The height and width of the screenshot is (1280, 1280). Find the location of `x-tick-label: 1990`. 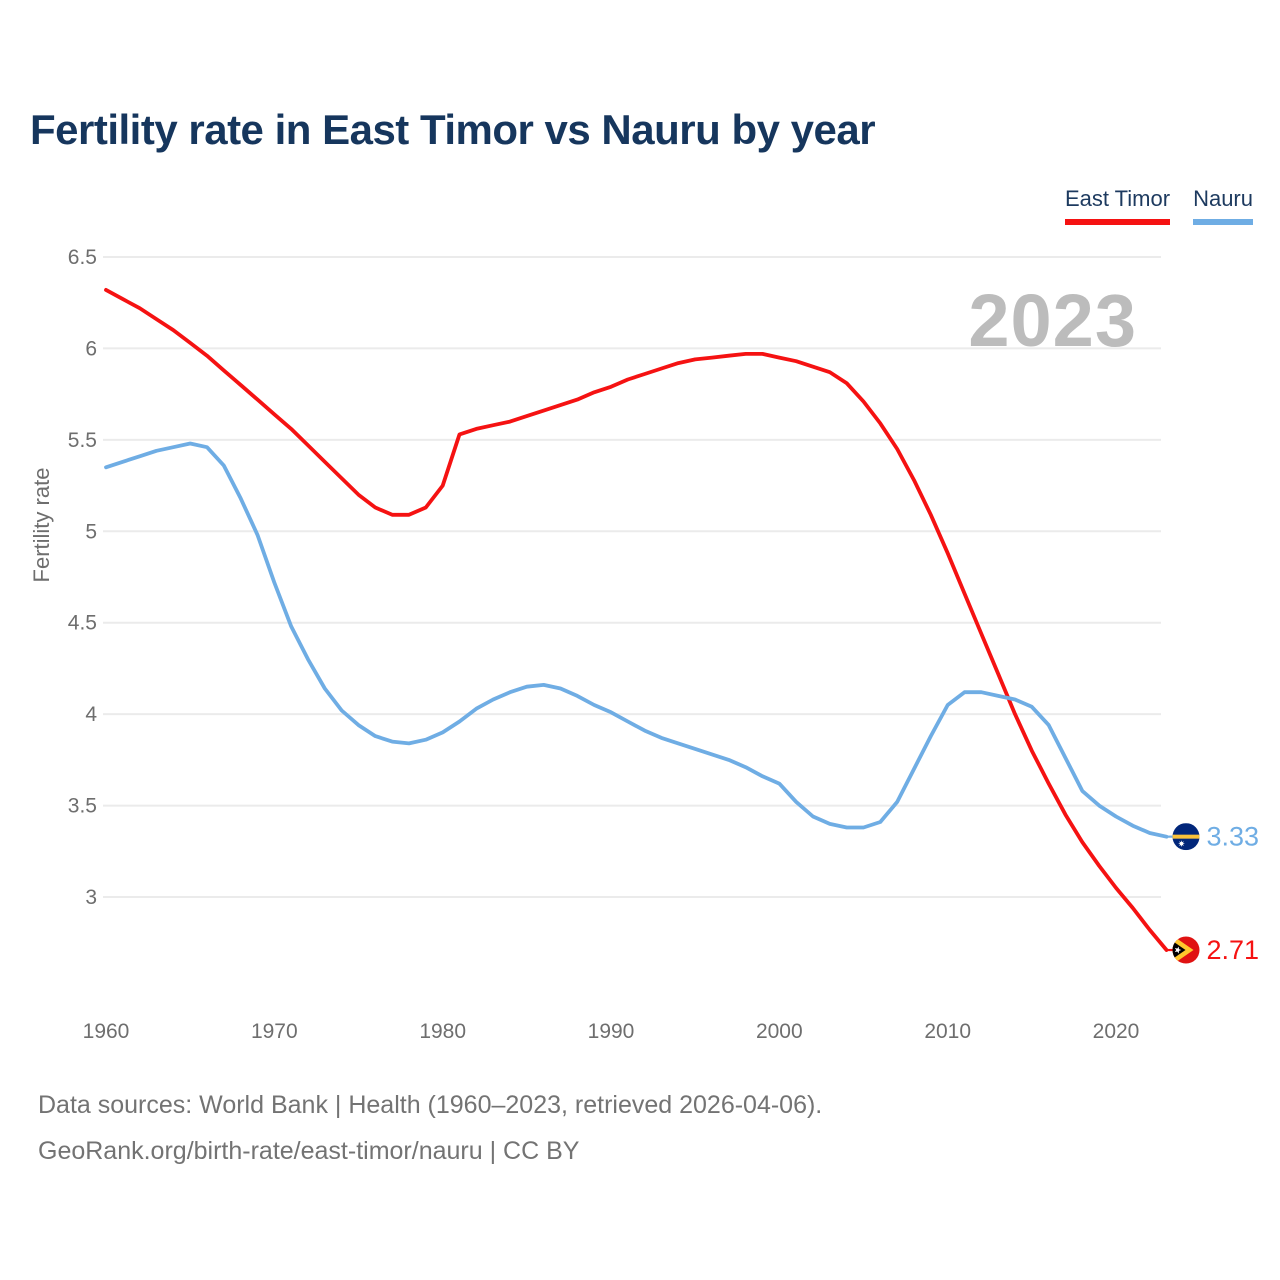

x-tick-label: 1990 is located at coordinates (611, 1031).